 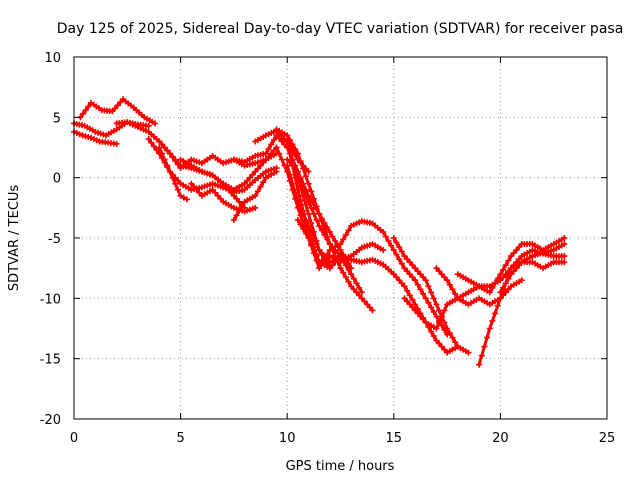 What do you see at coordinates (50, 360) in the screenshot?
I see `y-tick-label: -15` at bounding box center [50, 360].